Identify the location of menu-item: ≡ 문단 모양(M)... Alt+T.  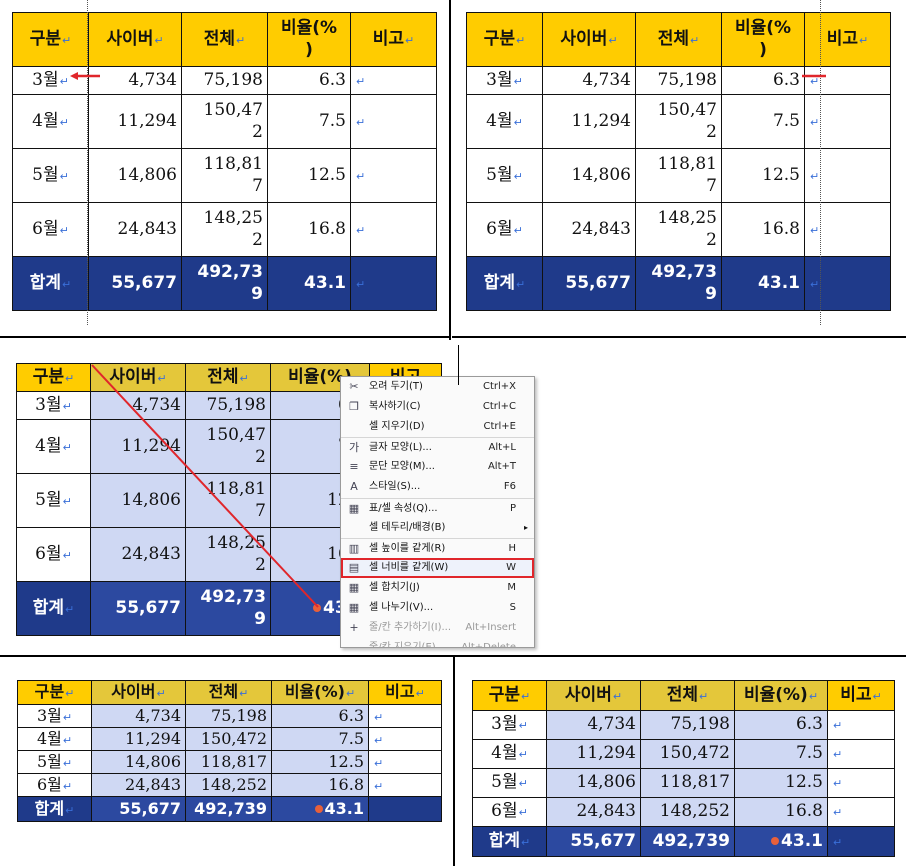
(437, 467).